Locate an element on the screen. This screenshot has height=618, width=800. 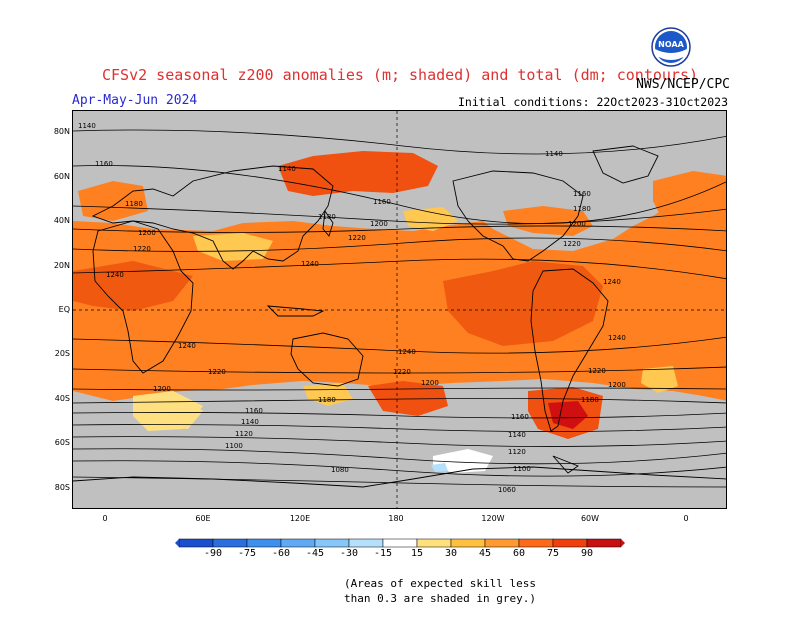
anomaly-area-south-indian is located at coordinates (168, 411).